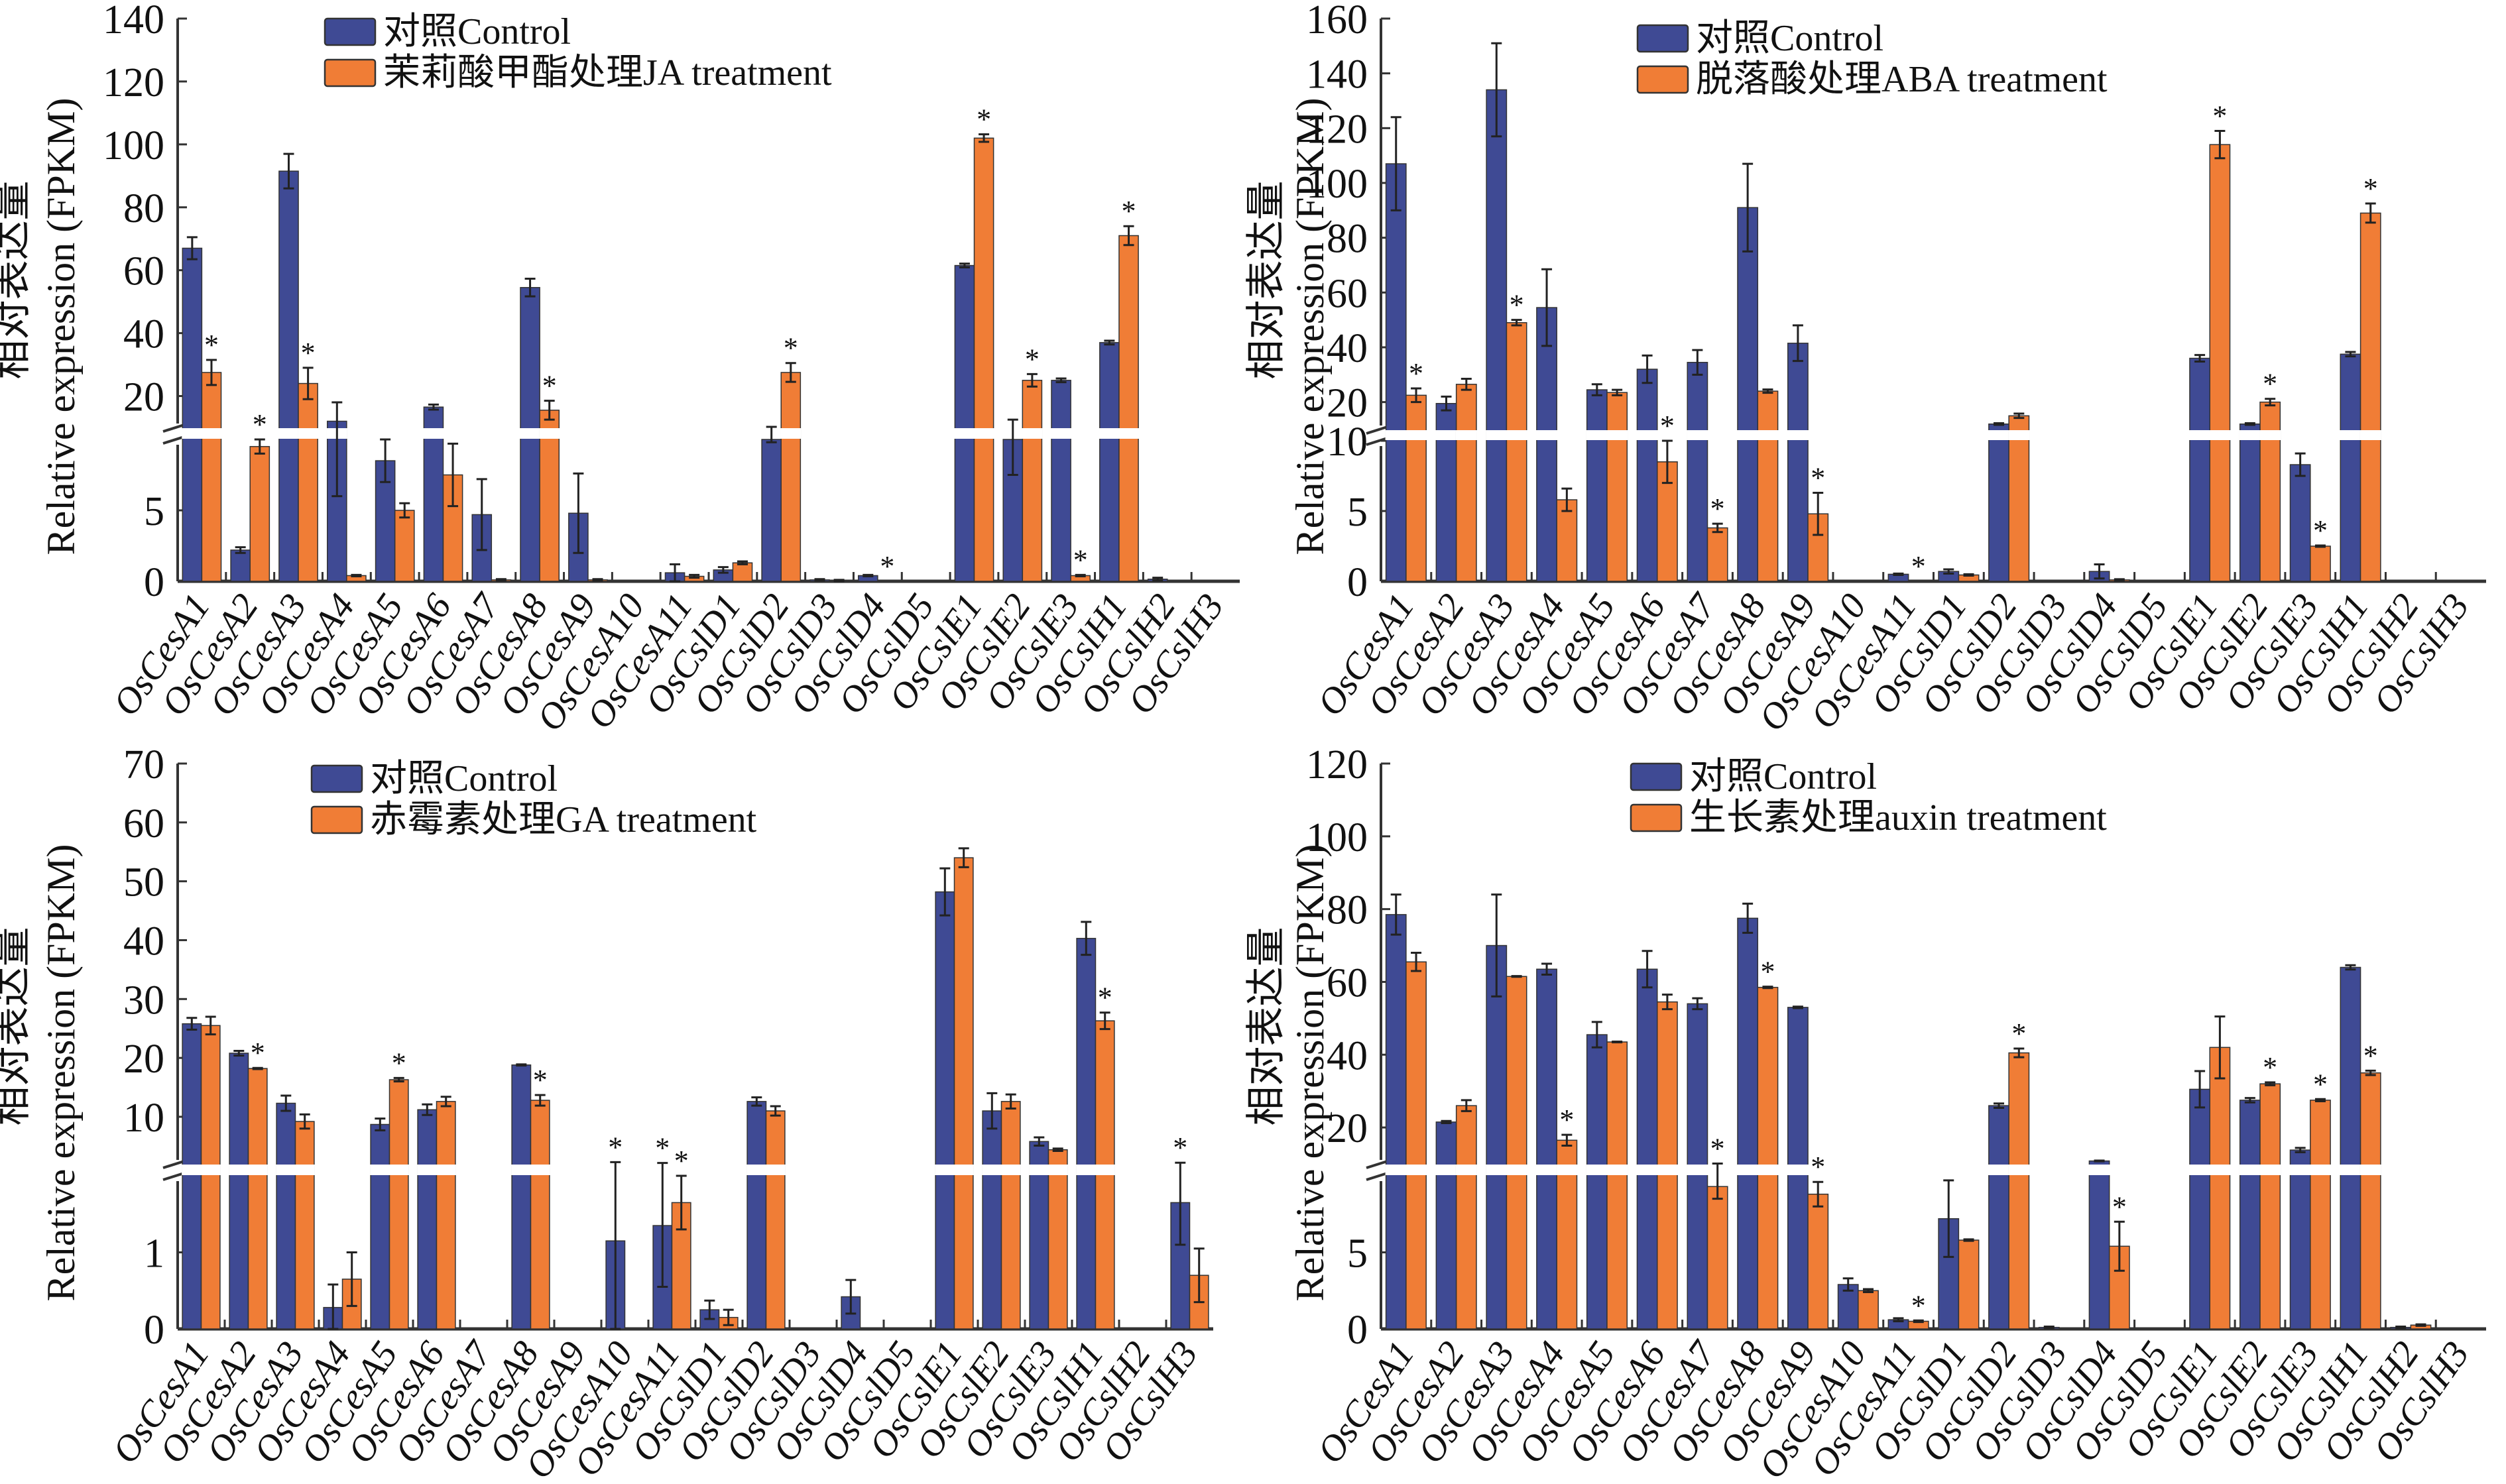 The width and height of the screenshot is (2506, 1484). Describe the element at coordinates (1902, 80) in the screenshot. I see `legend-label-treatment: 脱落酸处理ABA treatment` at that location.